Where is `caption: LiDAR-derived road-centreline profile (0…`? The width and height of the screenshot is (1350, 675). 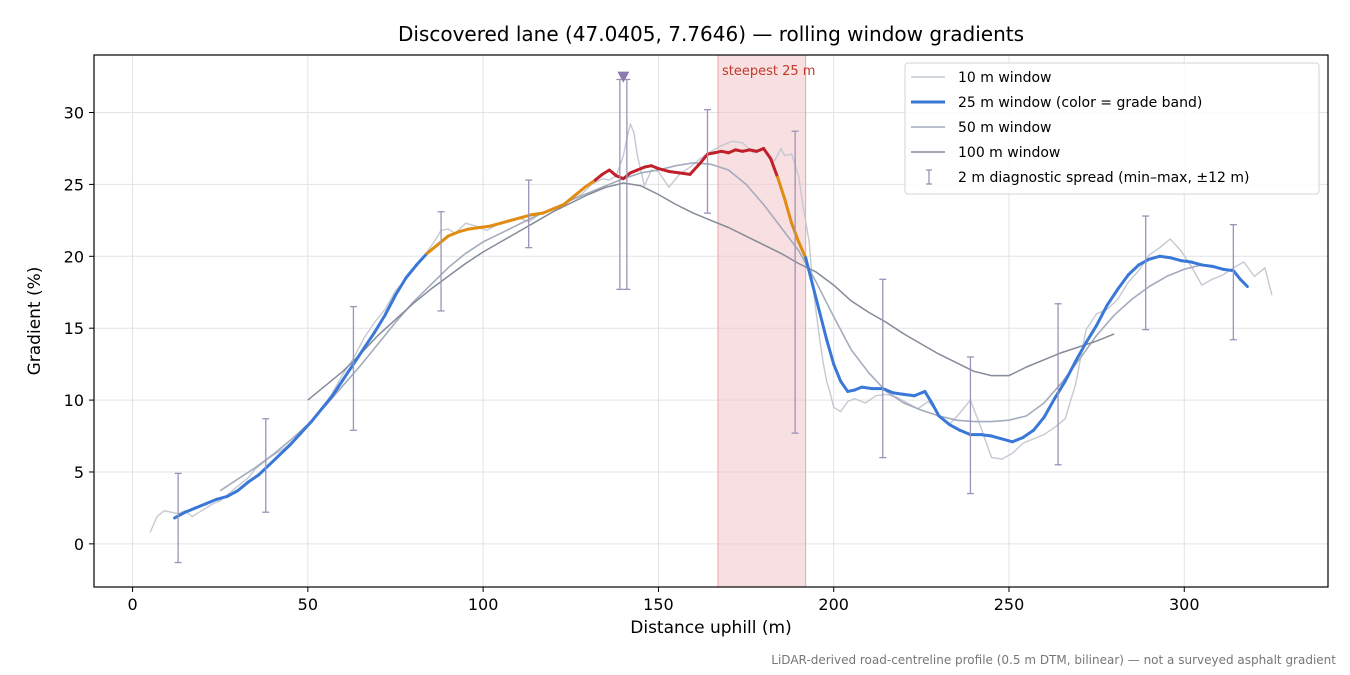
caption: LiDAR-derived road-centreline profile (0… is located at coordinates (1053, 660).